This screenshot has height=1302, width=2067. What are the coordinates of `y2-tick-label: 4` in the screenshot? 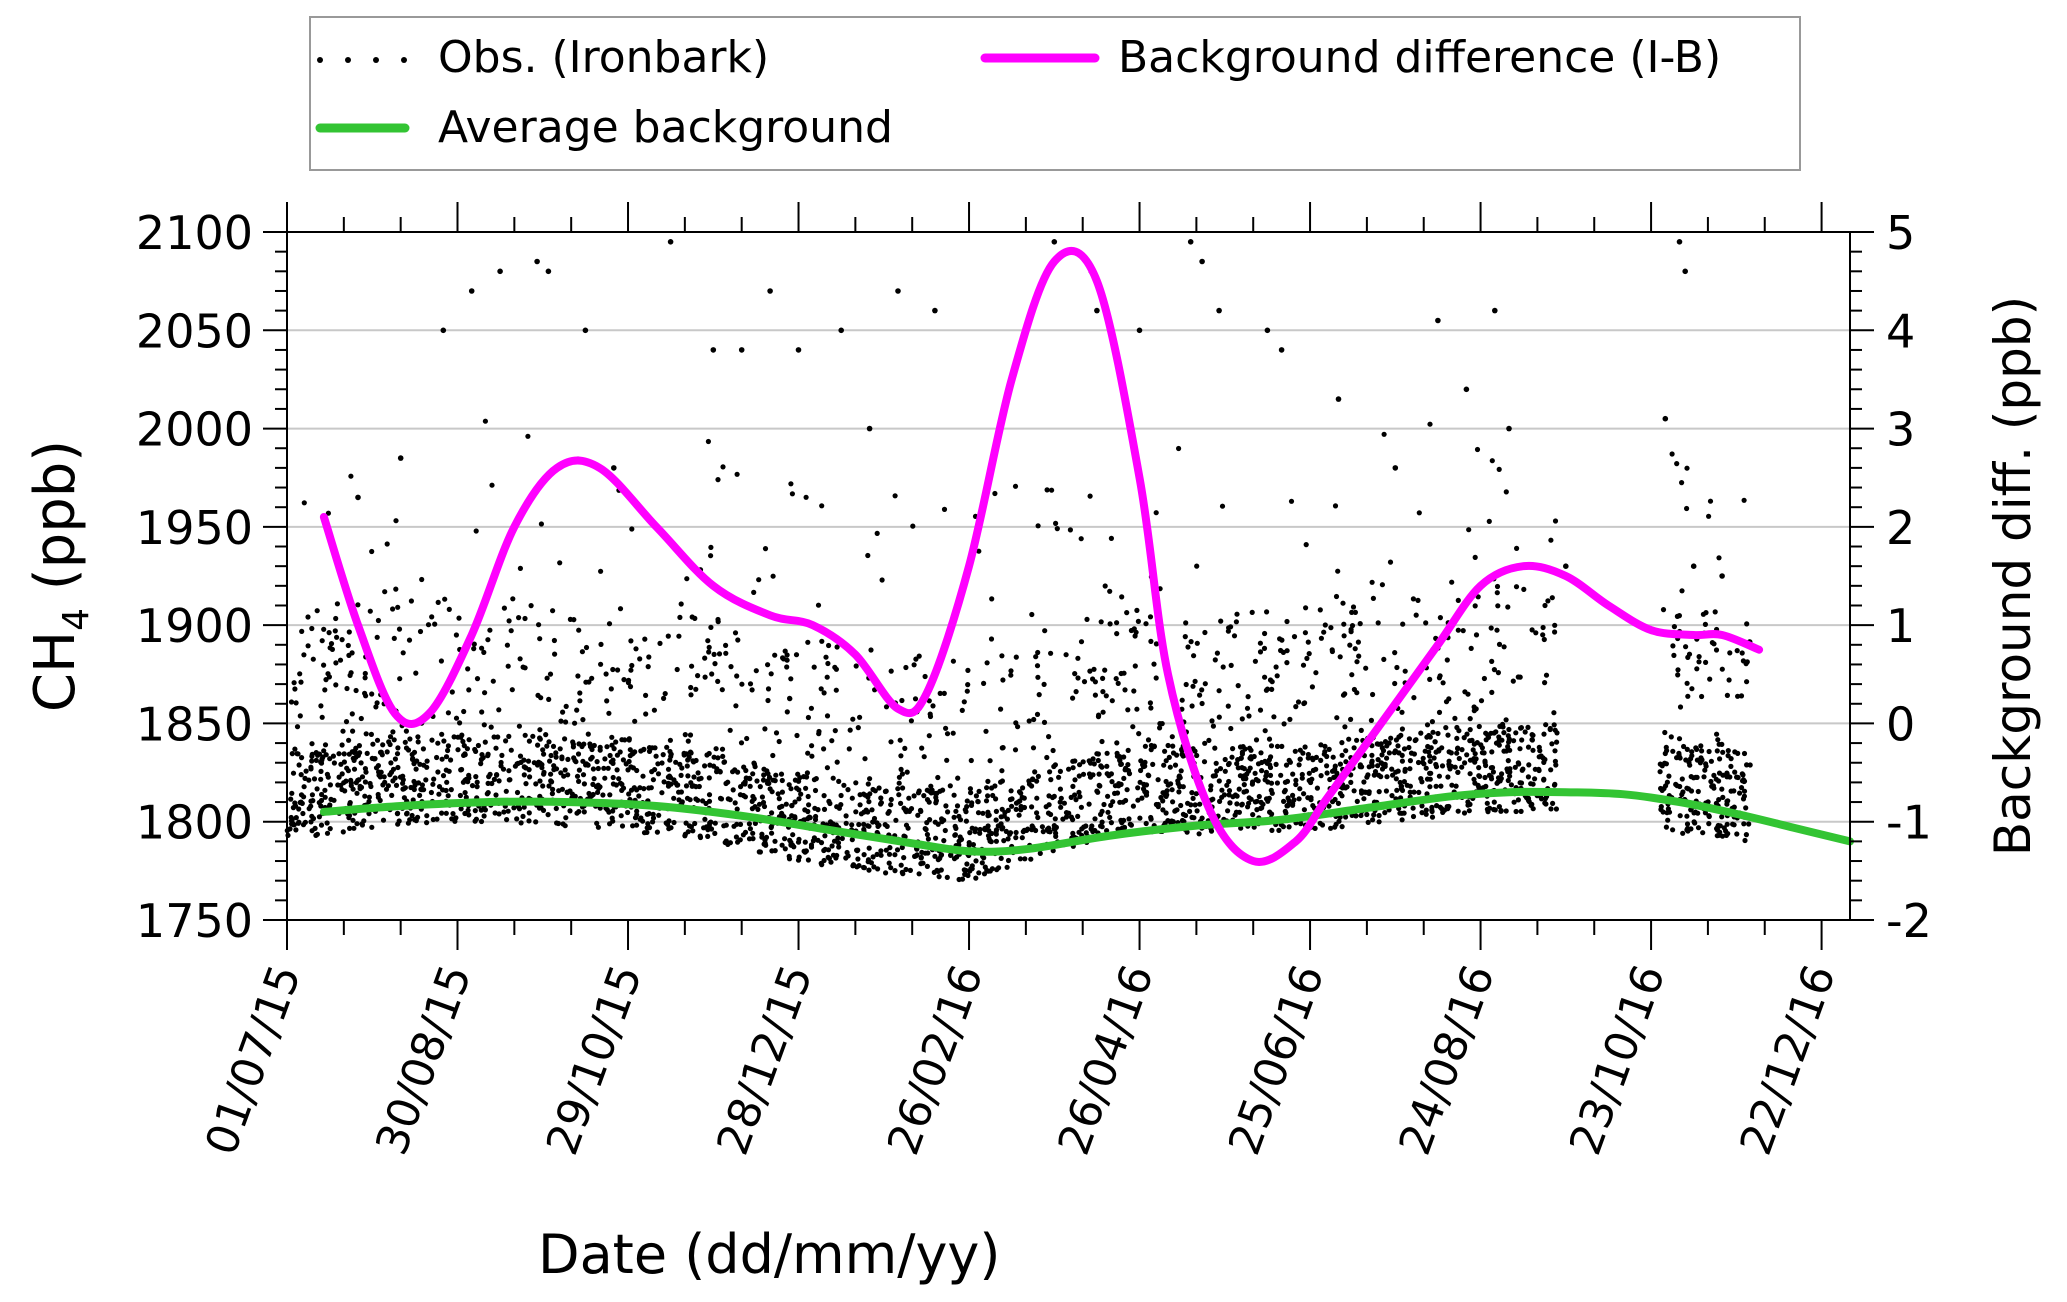 It's located at (1900, 331).